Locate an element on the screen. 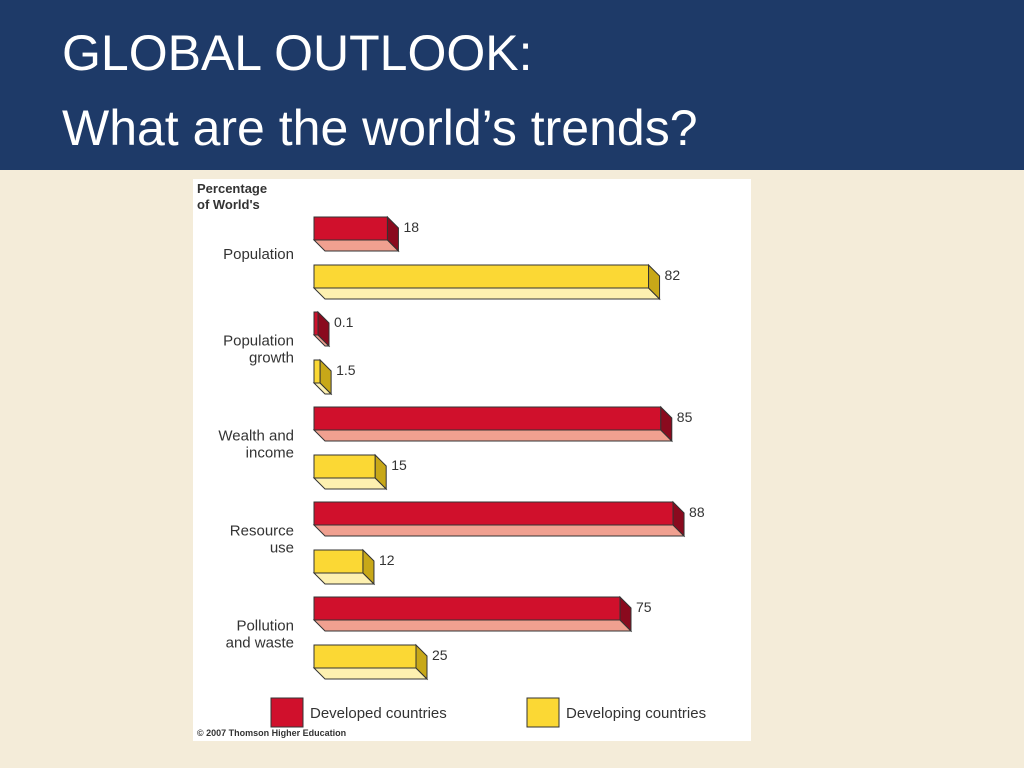 The image size is (1024, 768). bar-value-label: 82 is located at coordinates (673, 275).